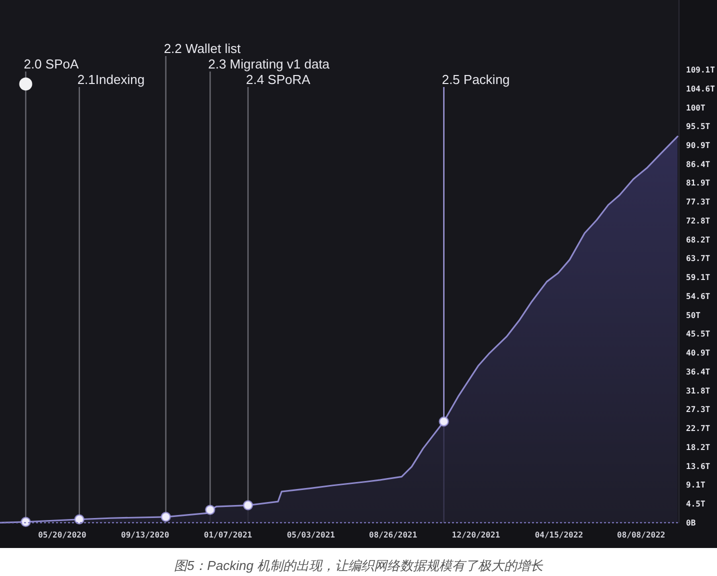 This screenshot has width=717, height=576. I want to click on y-tick-label: 9.1T, so click(696, 485).